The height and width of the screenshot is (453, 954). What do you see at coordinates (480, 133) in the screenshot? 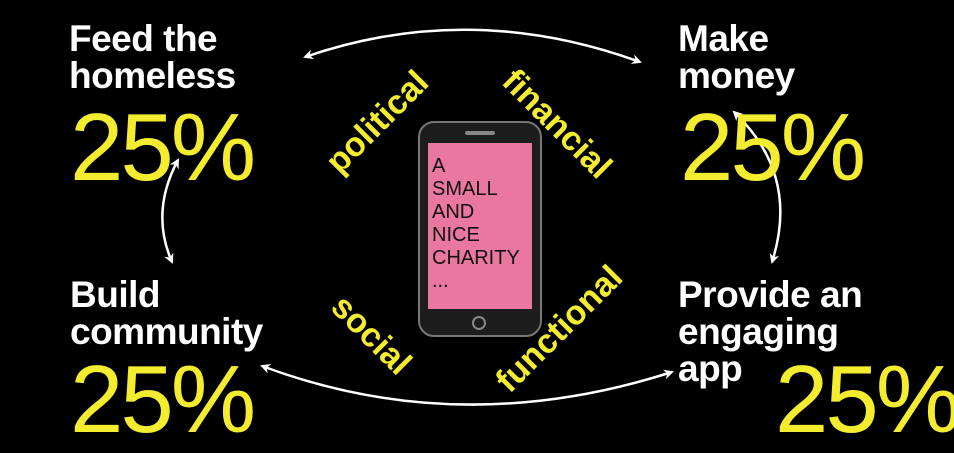
I see `phone-speaker` at bounding box center [480, 133].